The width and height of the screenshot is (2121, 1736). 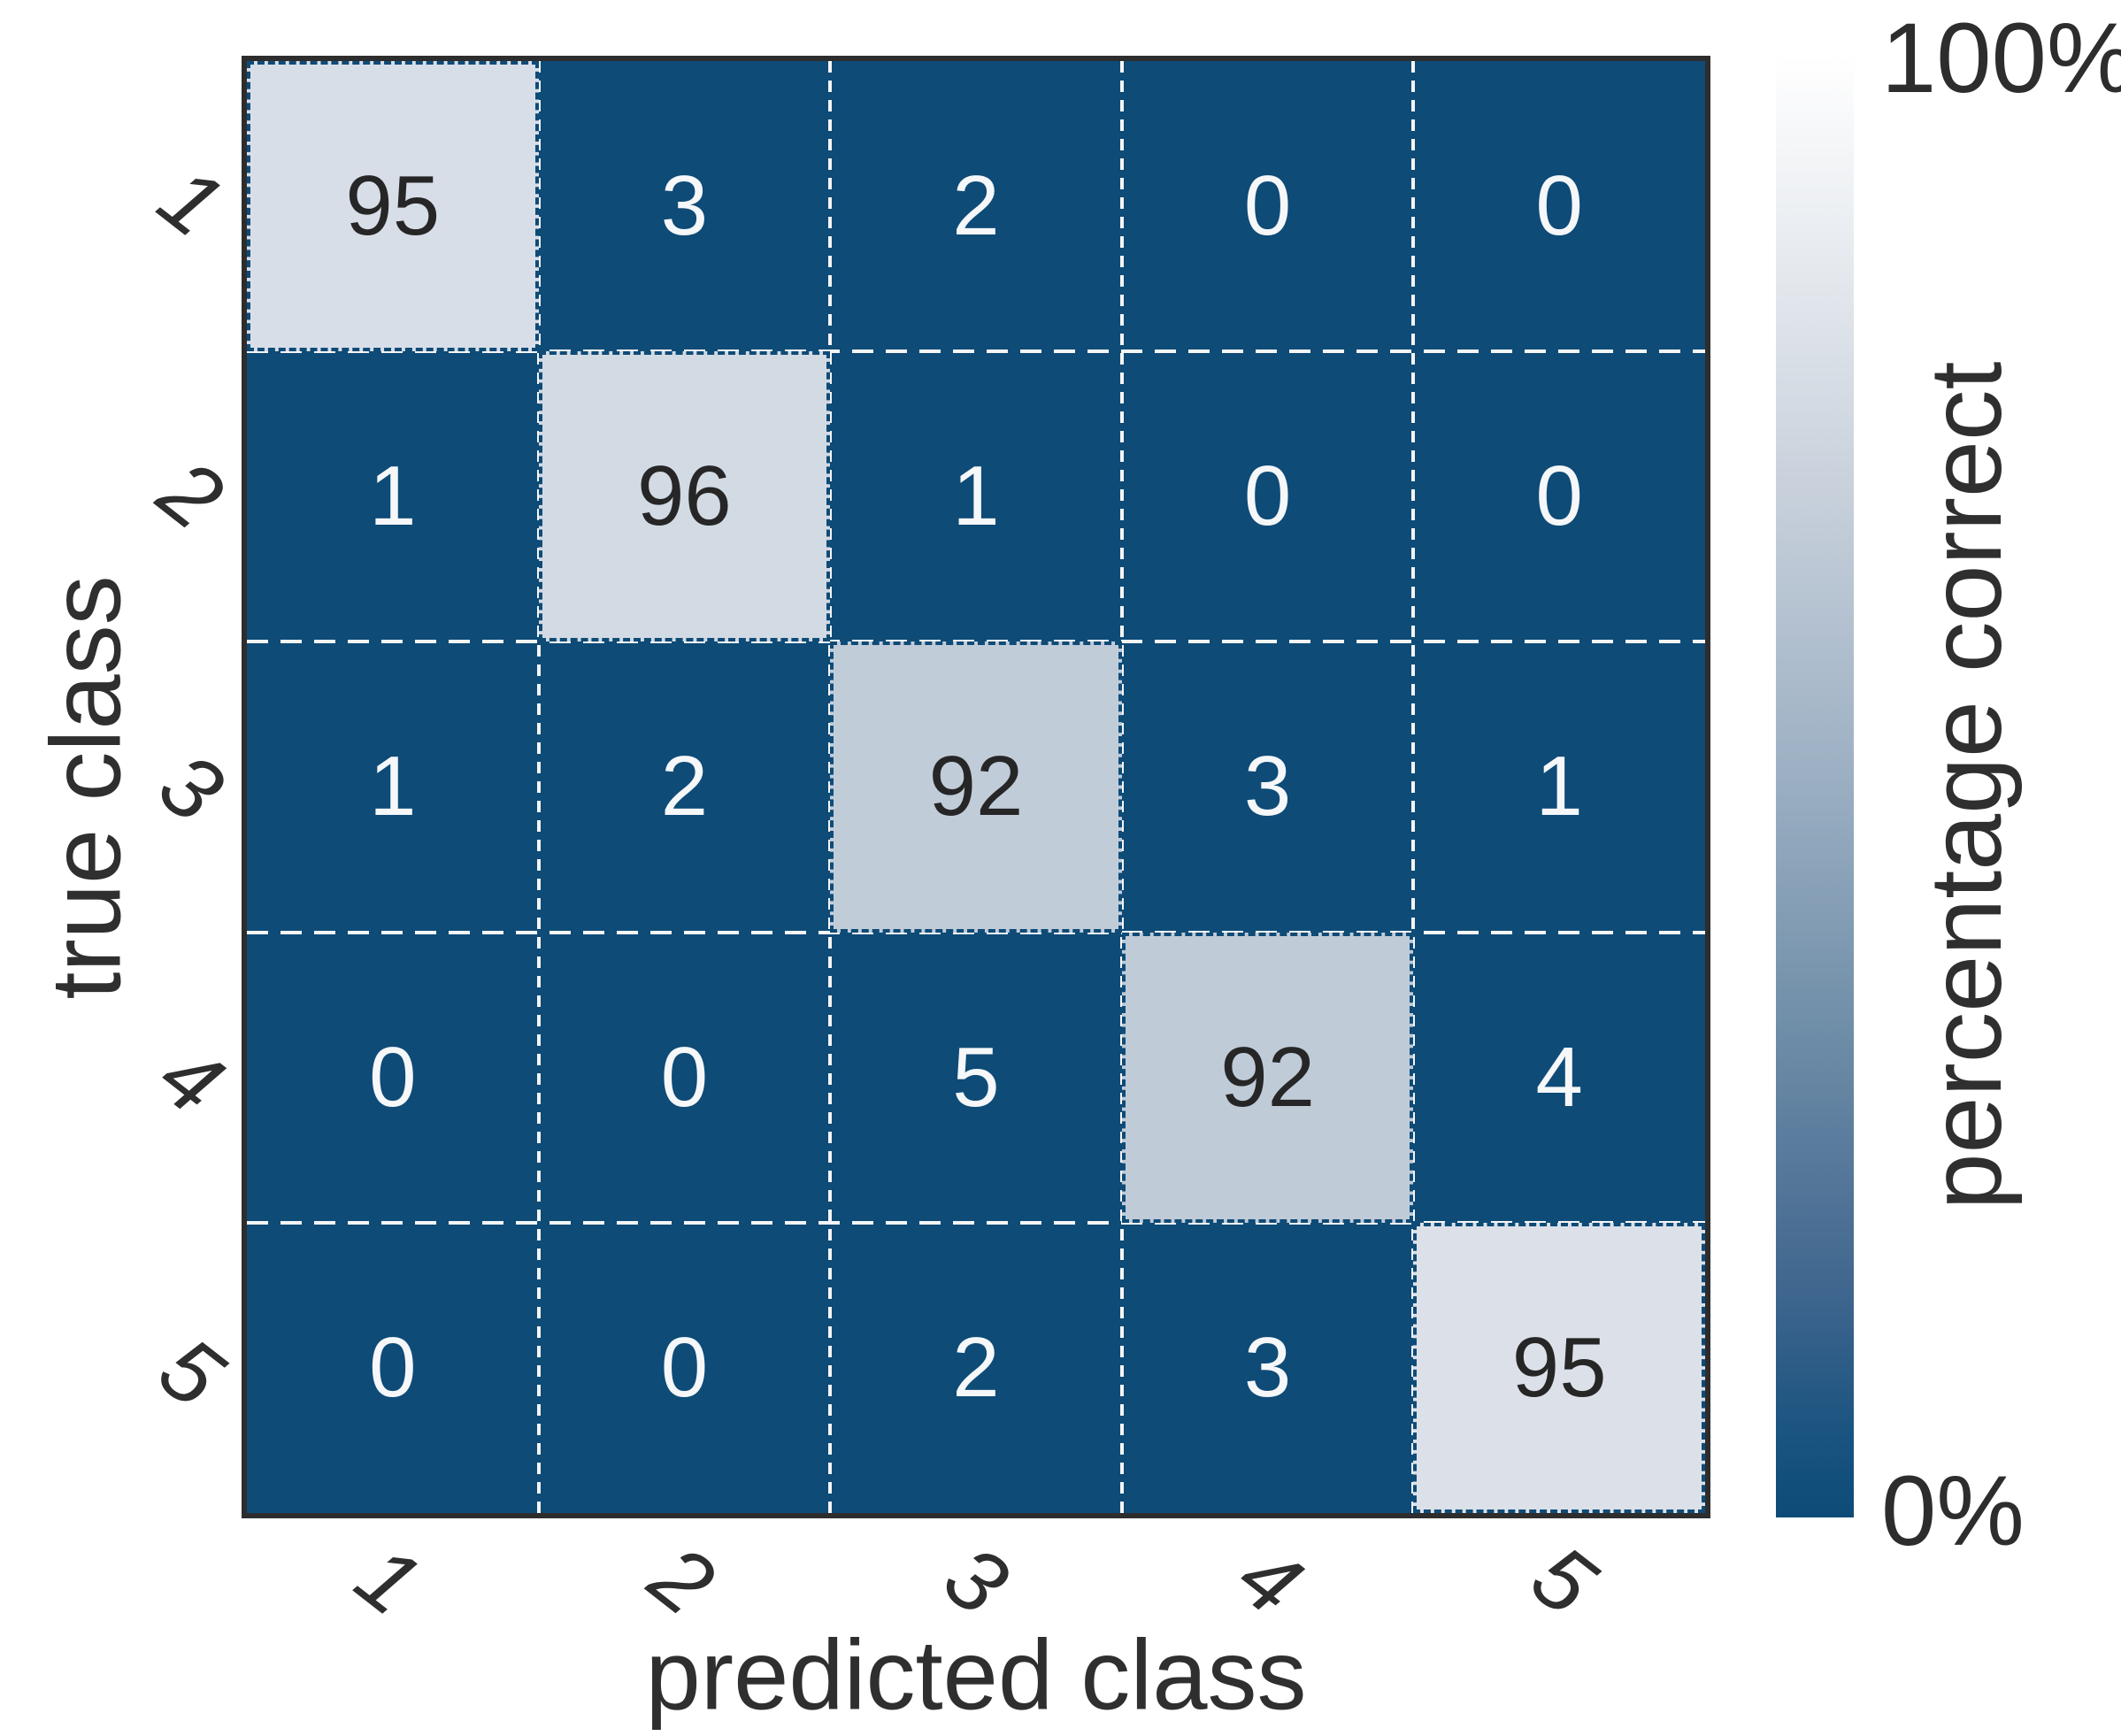 What do you see at coordinates (388, 1580) in the screenshot?
I see `x-tick-label: 1` at bounding box center [388, 1580].